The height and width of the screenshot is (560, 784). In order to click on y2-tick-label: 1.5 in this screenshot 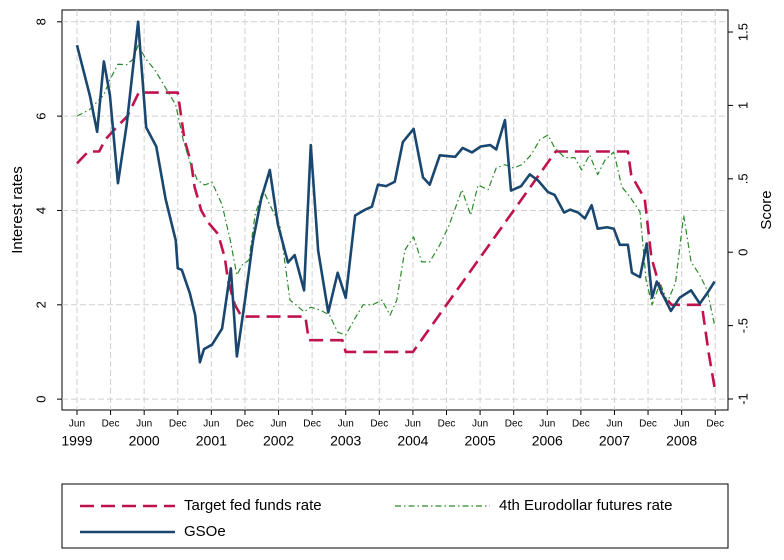, I will do `click(742, 32)`.